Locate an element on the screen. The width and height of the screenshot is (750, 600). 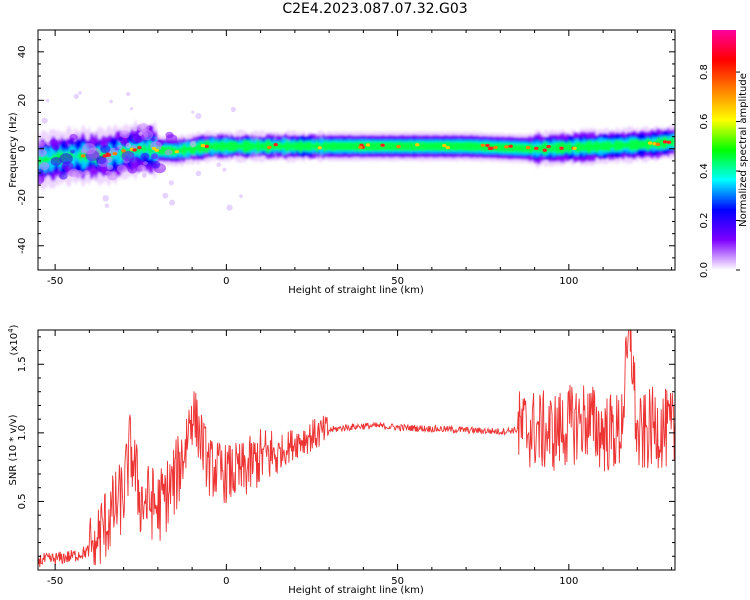
spectrogram-y-tick-label: 40 is located at coordinates (22, 51).